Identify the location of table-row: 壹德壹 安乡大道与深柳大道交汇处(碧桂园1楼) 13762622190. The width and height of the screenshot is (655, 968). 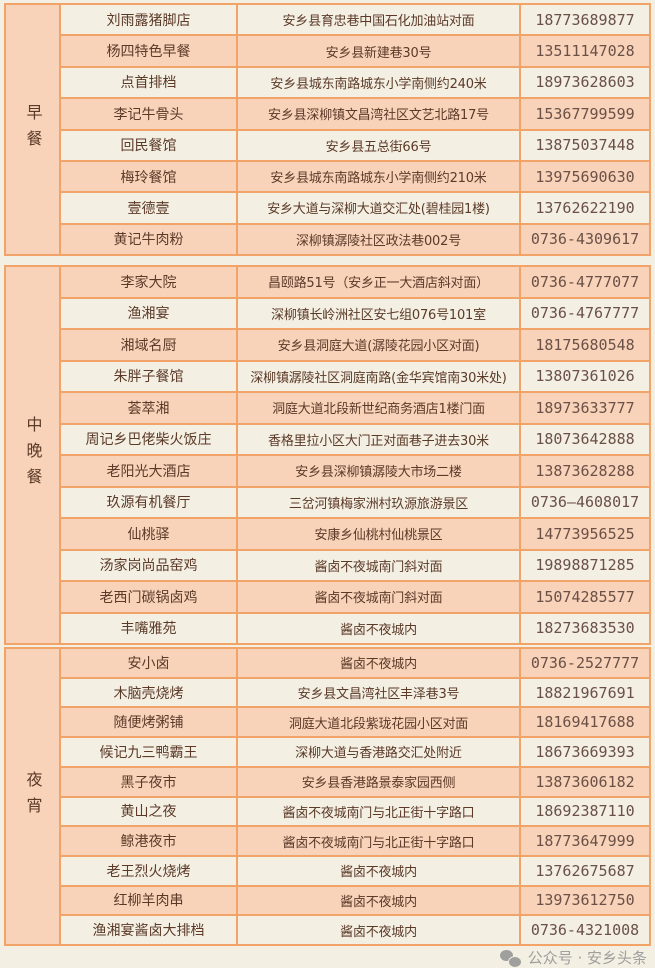
(355, 209).